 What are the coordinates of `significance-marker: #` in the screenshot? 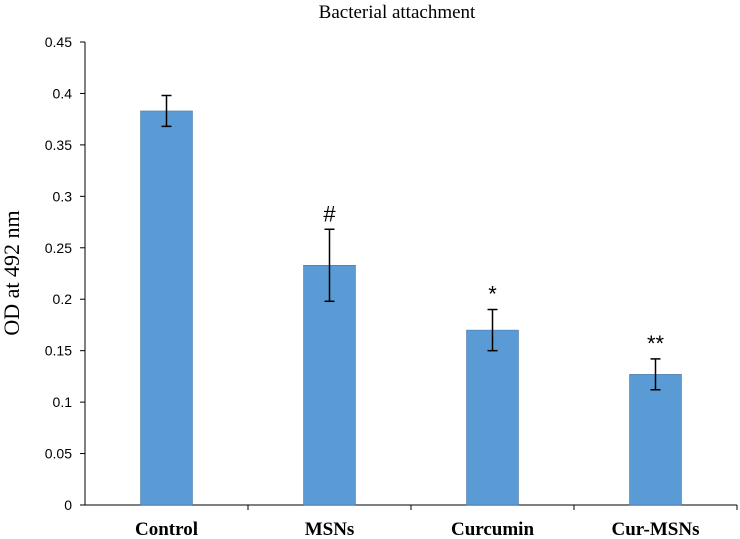 It's located at (329, 213).